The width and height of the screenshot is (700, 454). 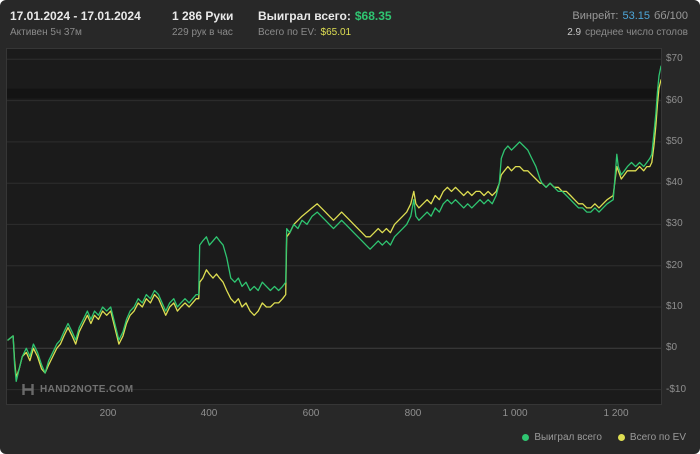 I want to click on y-axis-labels: $70 $60 $50 $40 $30 $20 $10 $0 -$10, so click(x=682, y=226).